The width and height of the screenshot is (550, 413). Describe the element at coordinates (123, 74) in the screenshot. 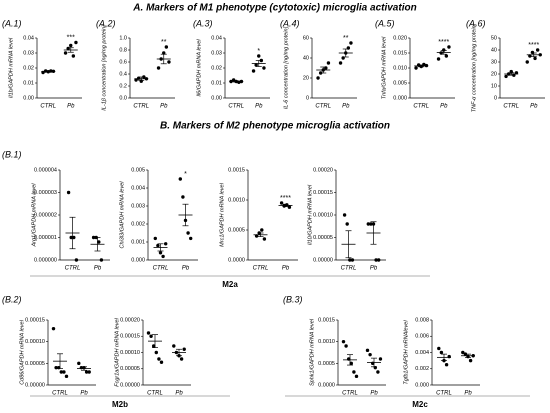

I see `y-tick-label: 0.4` at that location.